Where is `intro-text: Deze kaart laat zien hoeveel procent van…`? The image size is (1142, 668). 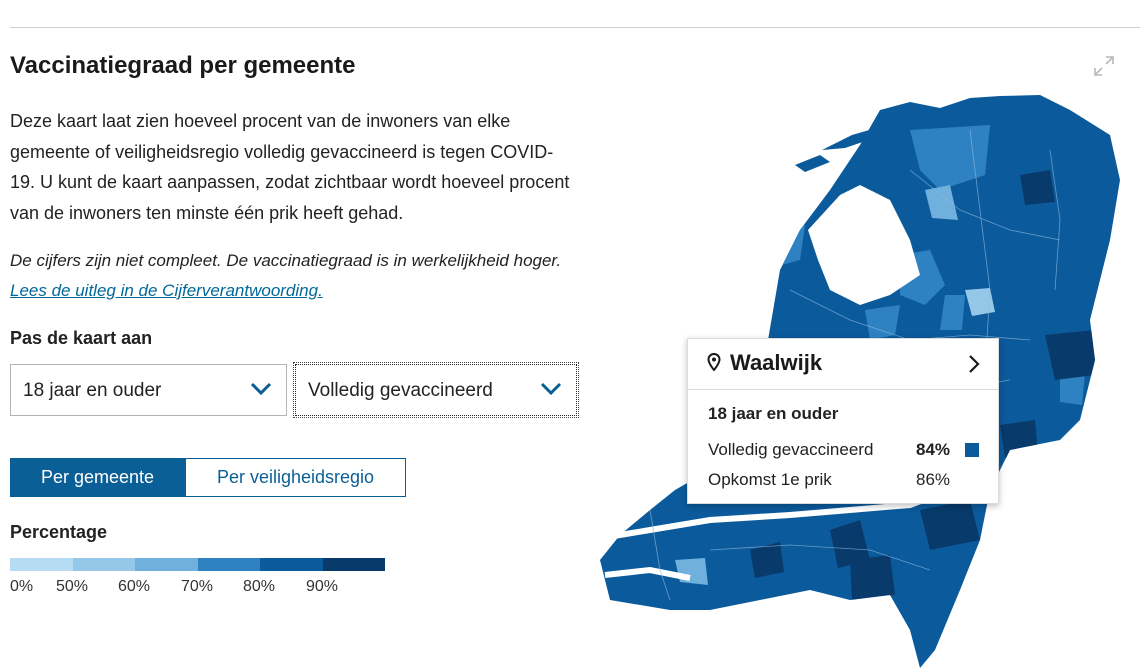 intro-text: Deze kaart laat zien hoeveel procent van… is located at coordinates (290, 167).